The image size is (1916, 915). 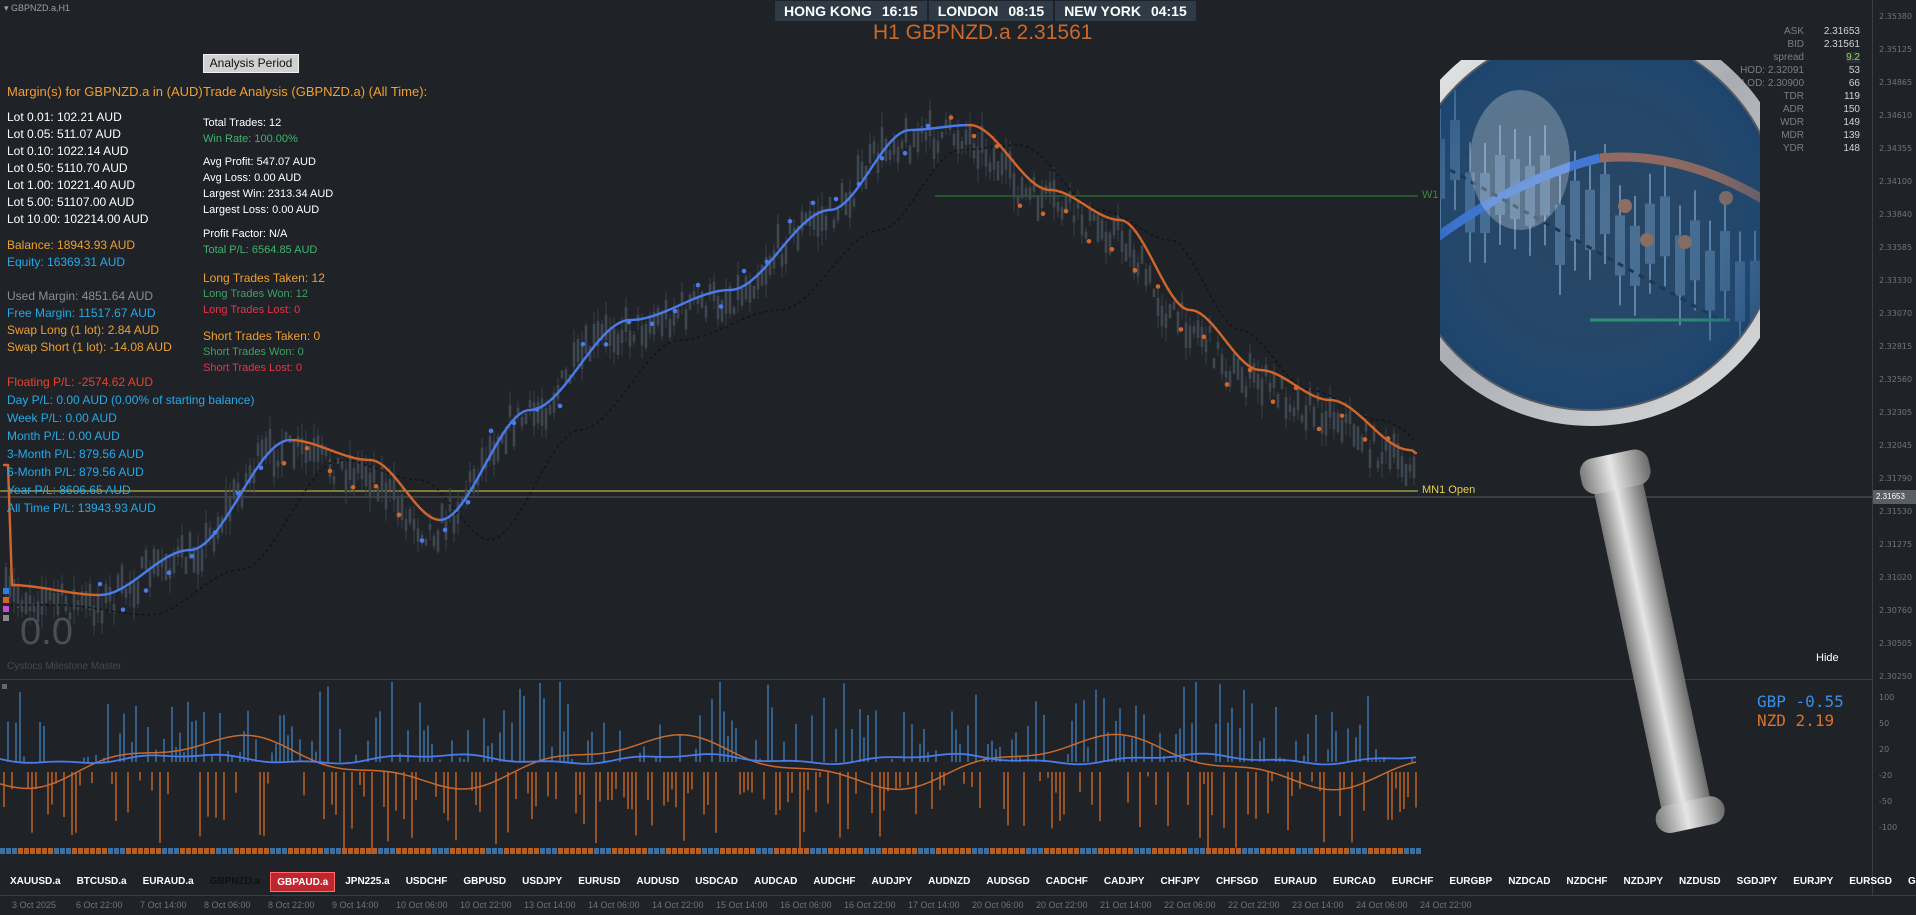 What do you see at coordinates (1066, 881) in the screenshot?
I see `symbol-button-cadchf: CADCHF` at bounding box center [1066, 881].